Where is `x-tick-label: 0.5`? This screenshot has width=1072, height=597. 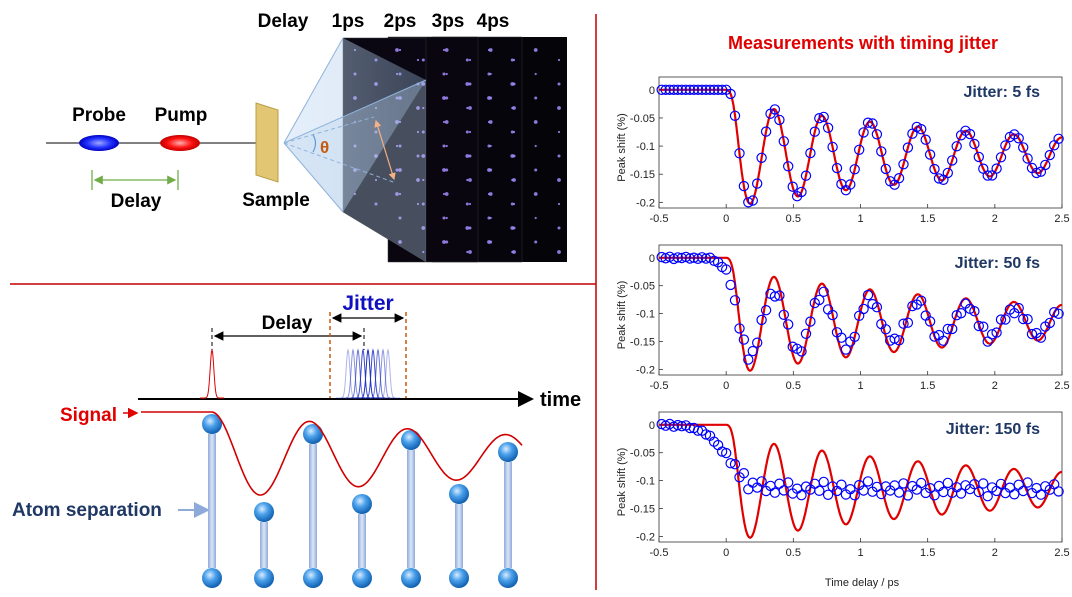
x-tick-label: 0.5 is located at coordinates (793, 553).